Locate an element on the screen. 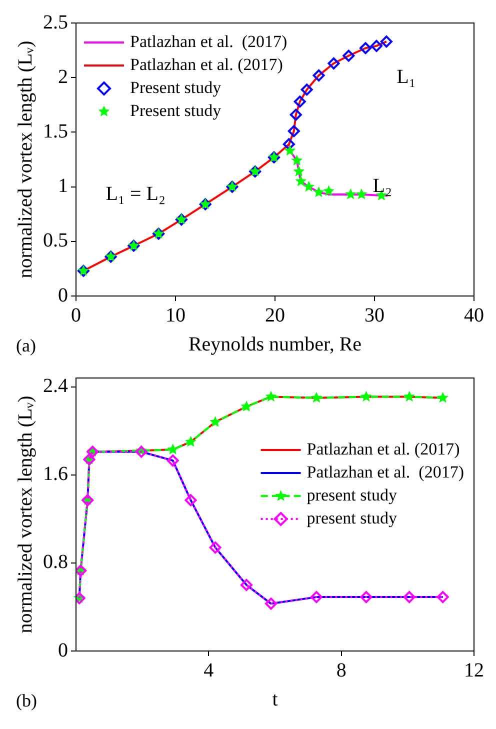 The height and width of the screenshot is (729, 496). text: (a) is located at coordinates (26, 346).